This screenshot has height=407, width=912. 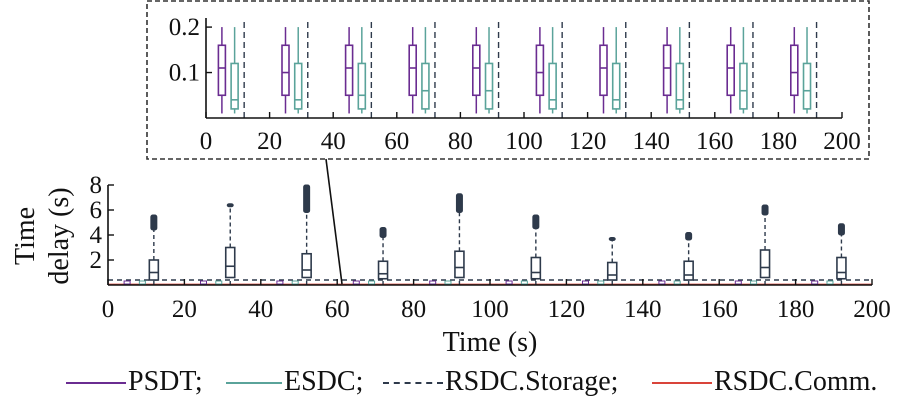 I want to click on legend-swatch-esdc, so click(x=254, y=383).